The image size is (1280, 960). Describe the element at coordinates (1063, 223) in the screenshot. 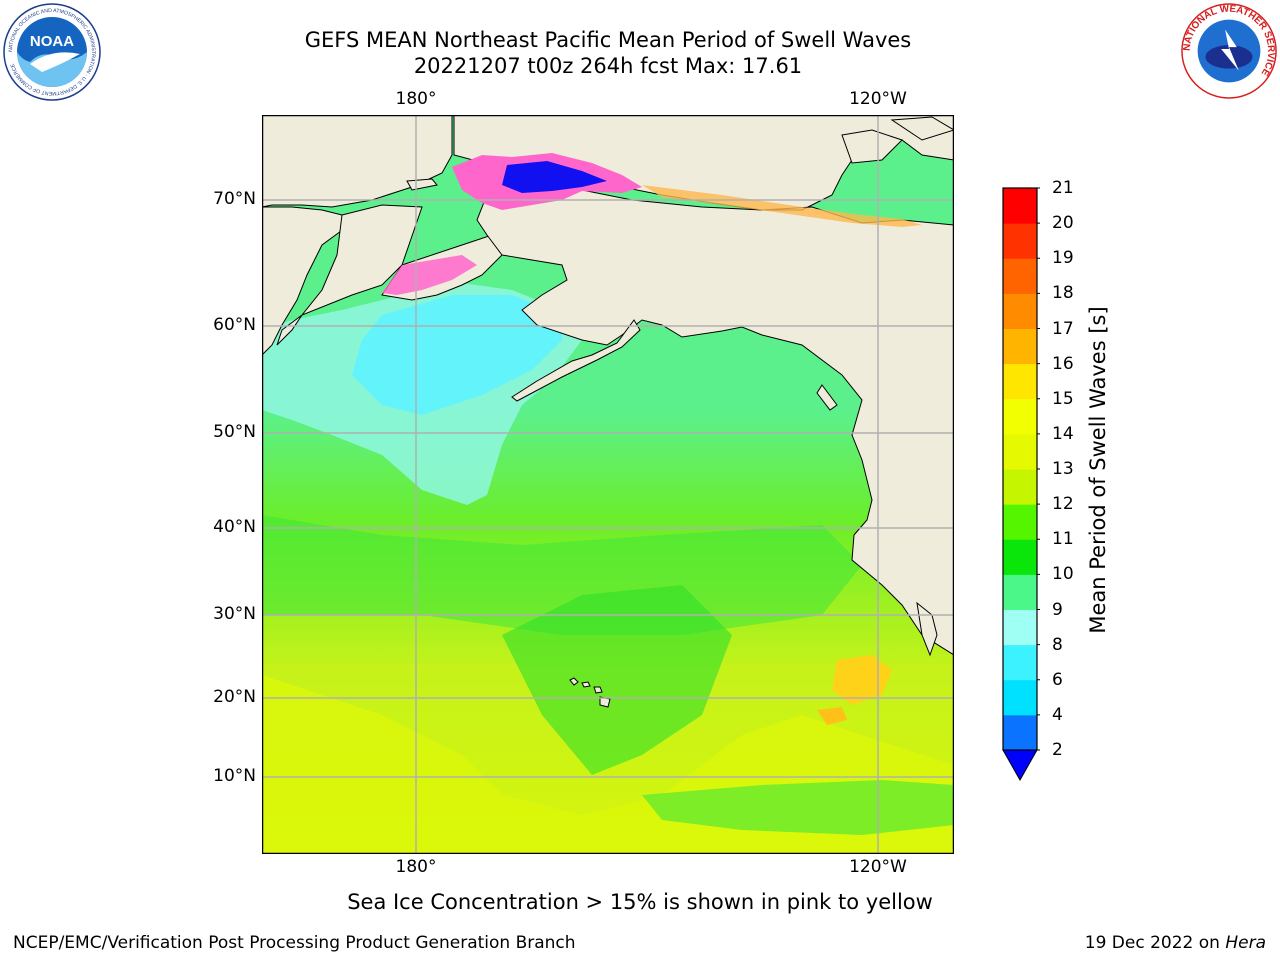

I see `colorbar-tick-label: 20` at that location.